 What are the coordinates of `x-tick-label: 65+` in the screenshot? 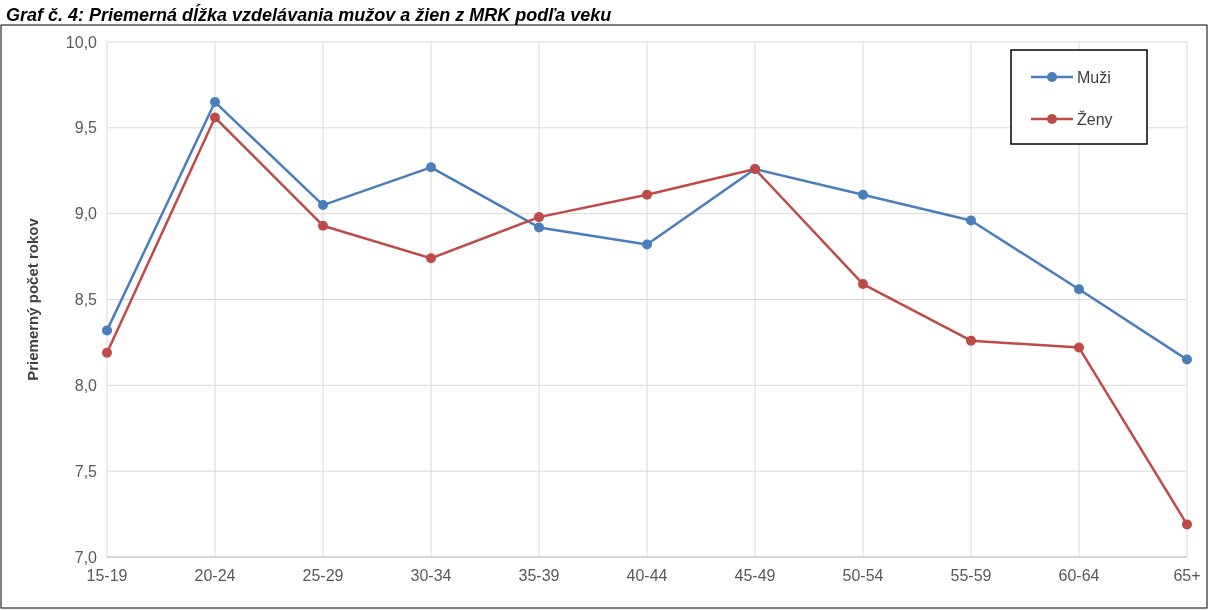 It's located at (1187, 575).